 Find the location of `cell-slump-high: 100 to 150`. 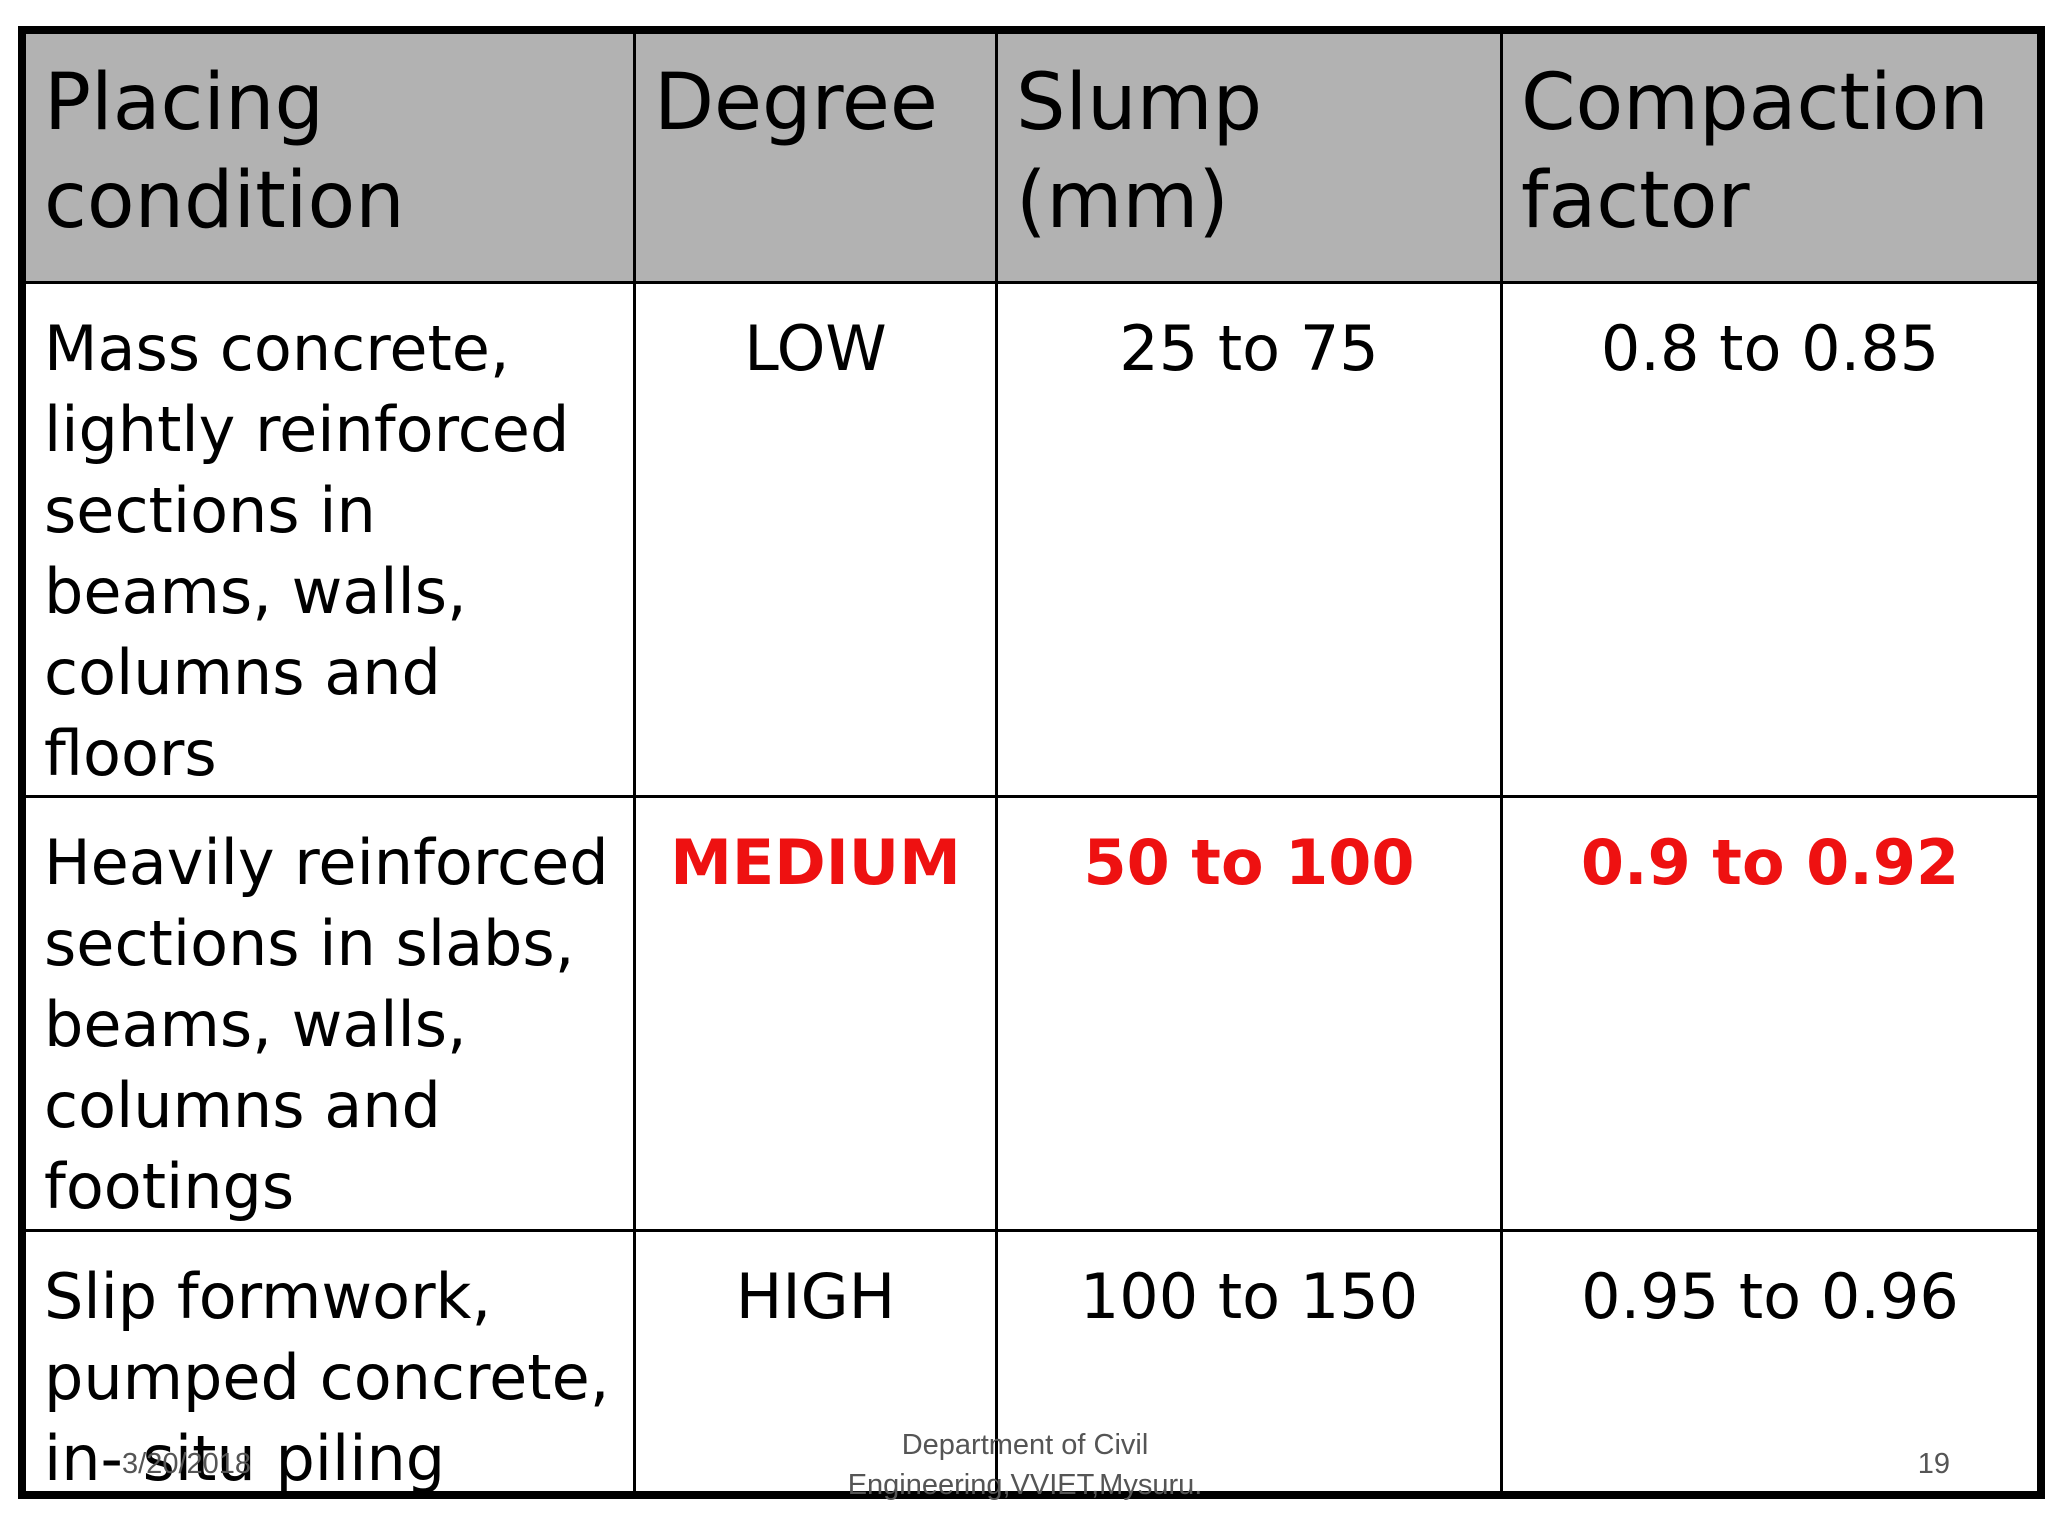

cell-slump-high: 100 to 150 is located at coordinates (1250, 1361).